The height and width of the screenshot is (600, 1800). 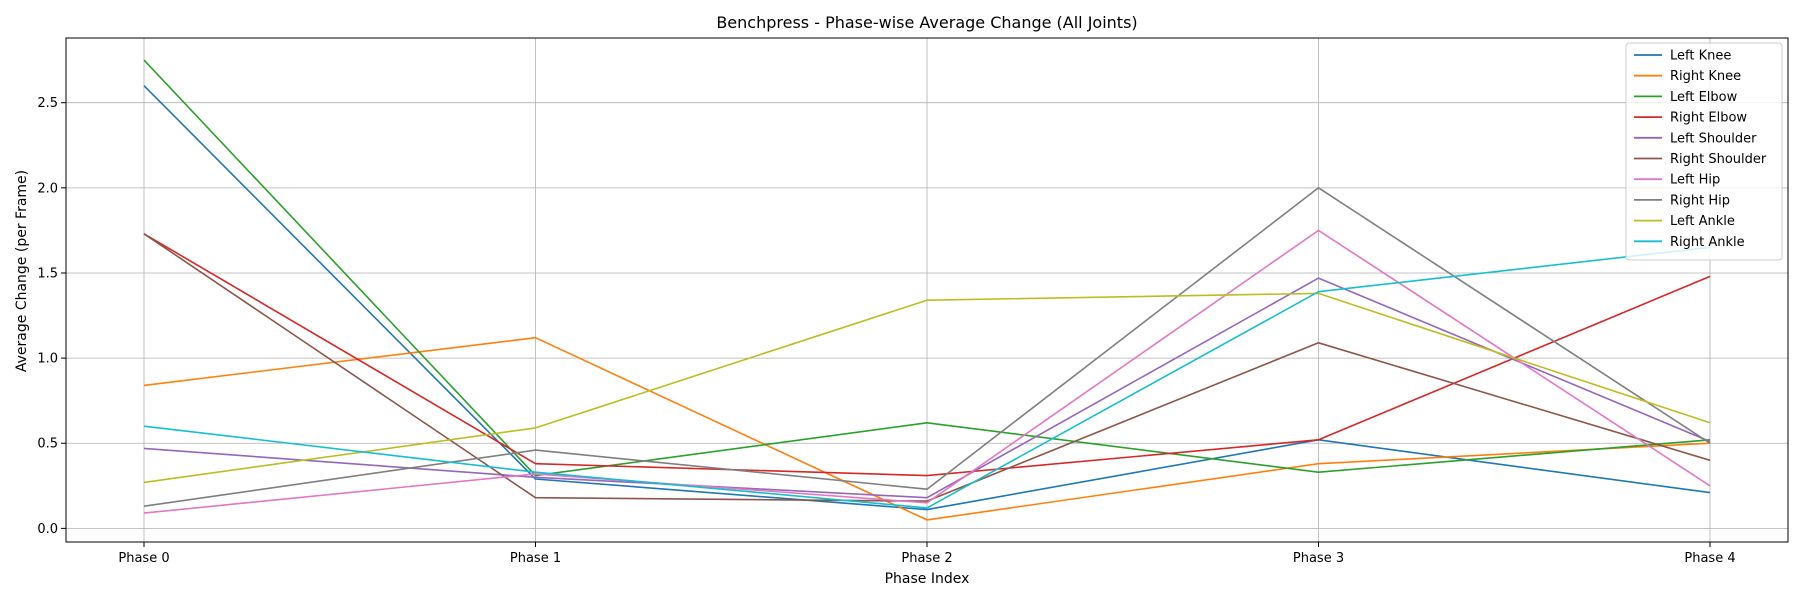 I want to click on legend-label: Left Knee, so click(x=1700, y=56).